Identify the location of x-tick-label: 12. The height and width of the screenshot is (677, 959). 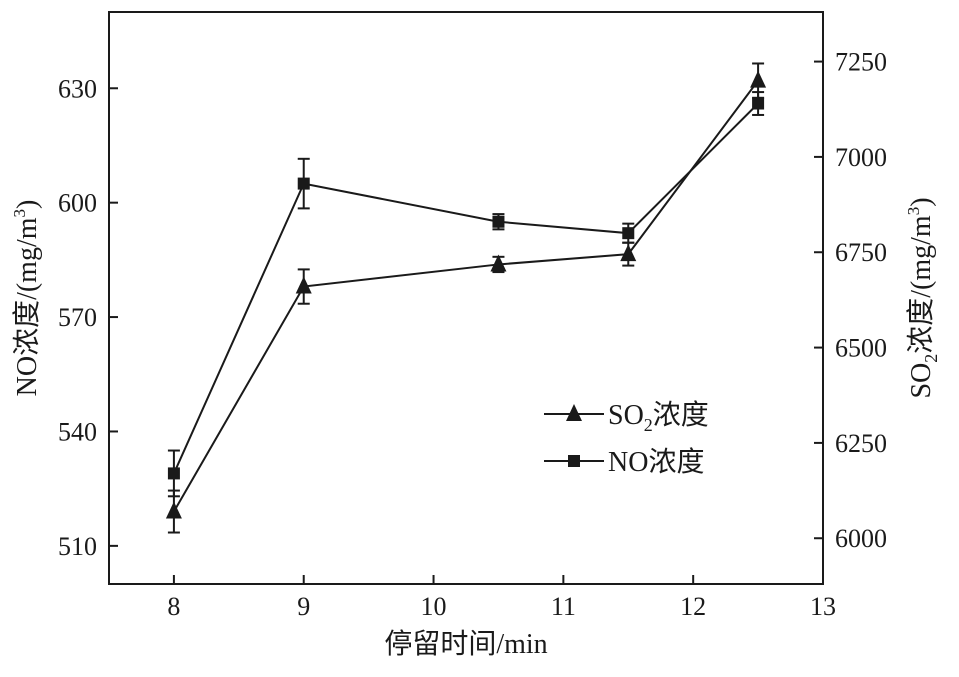
(693, 606).